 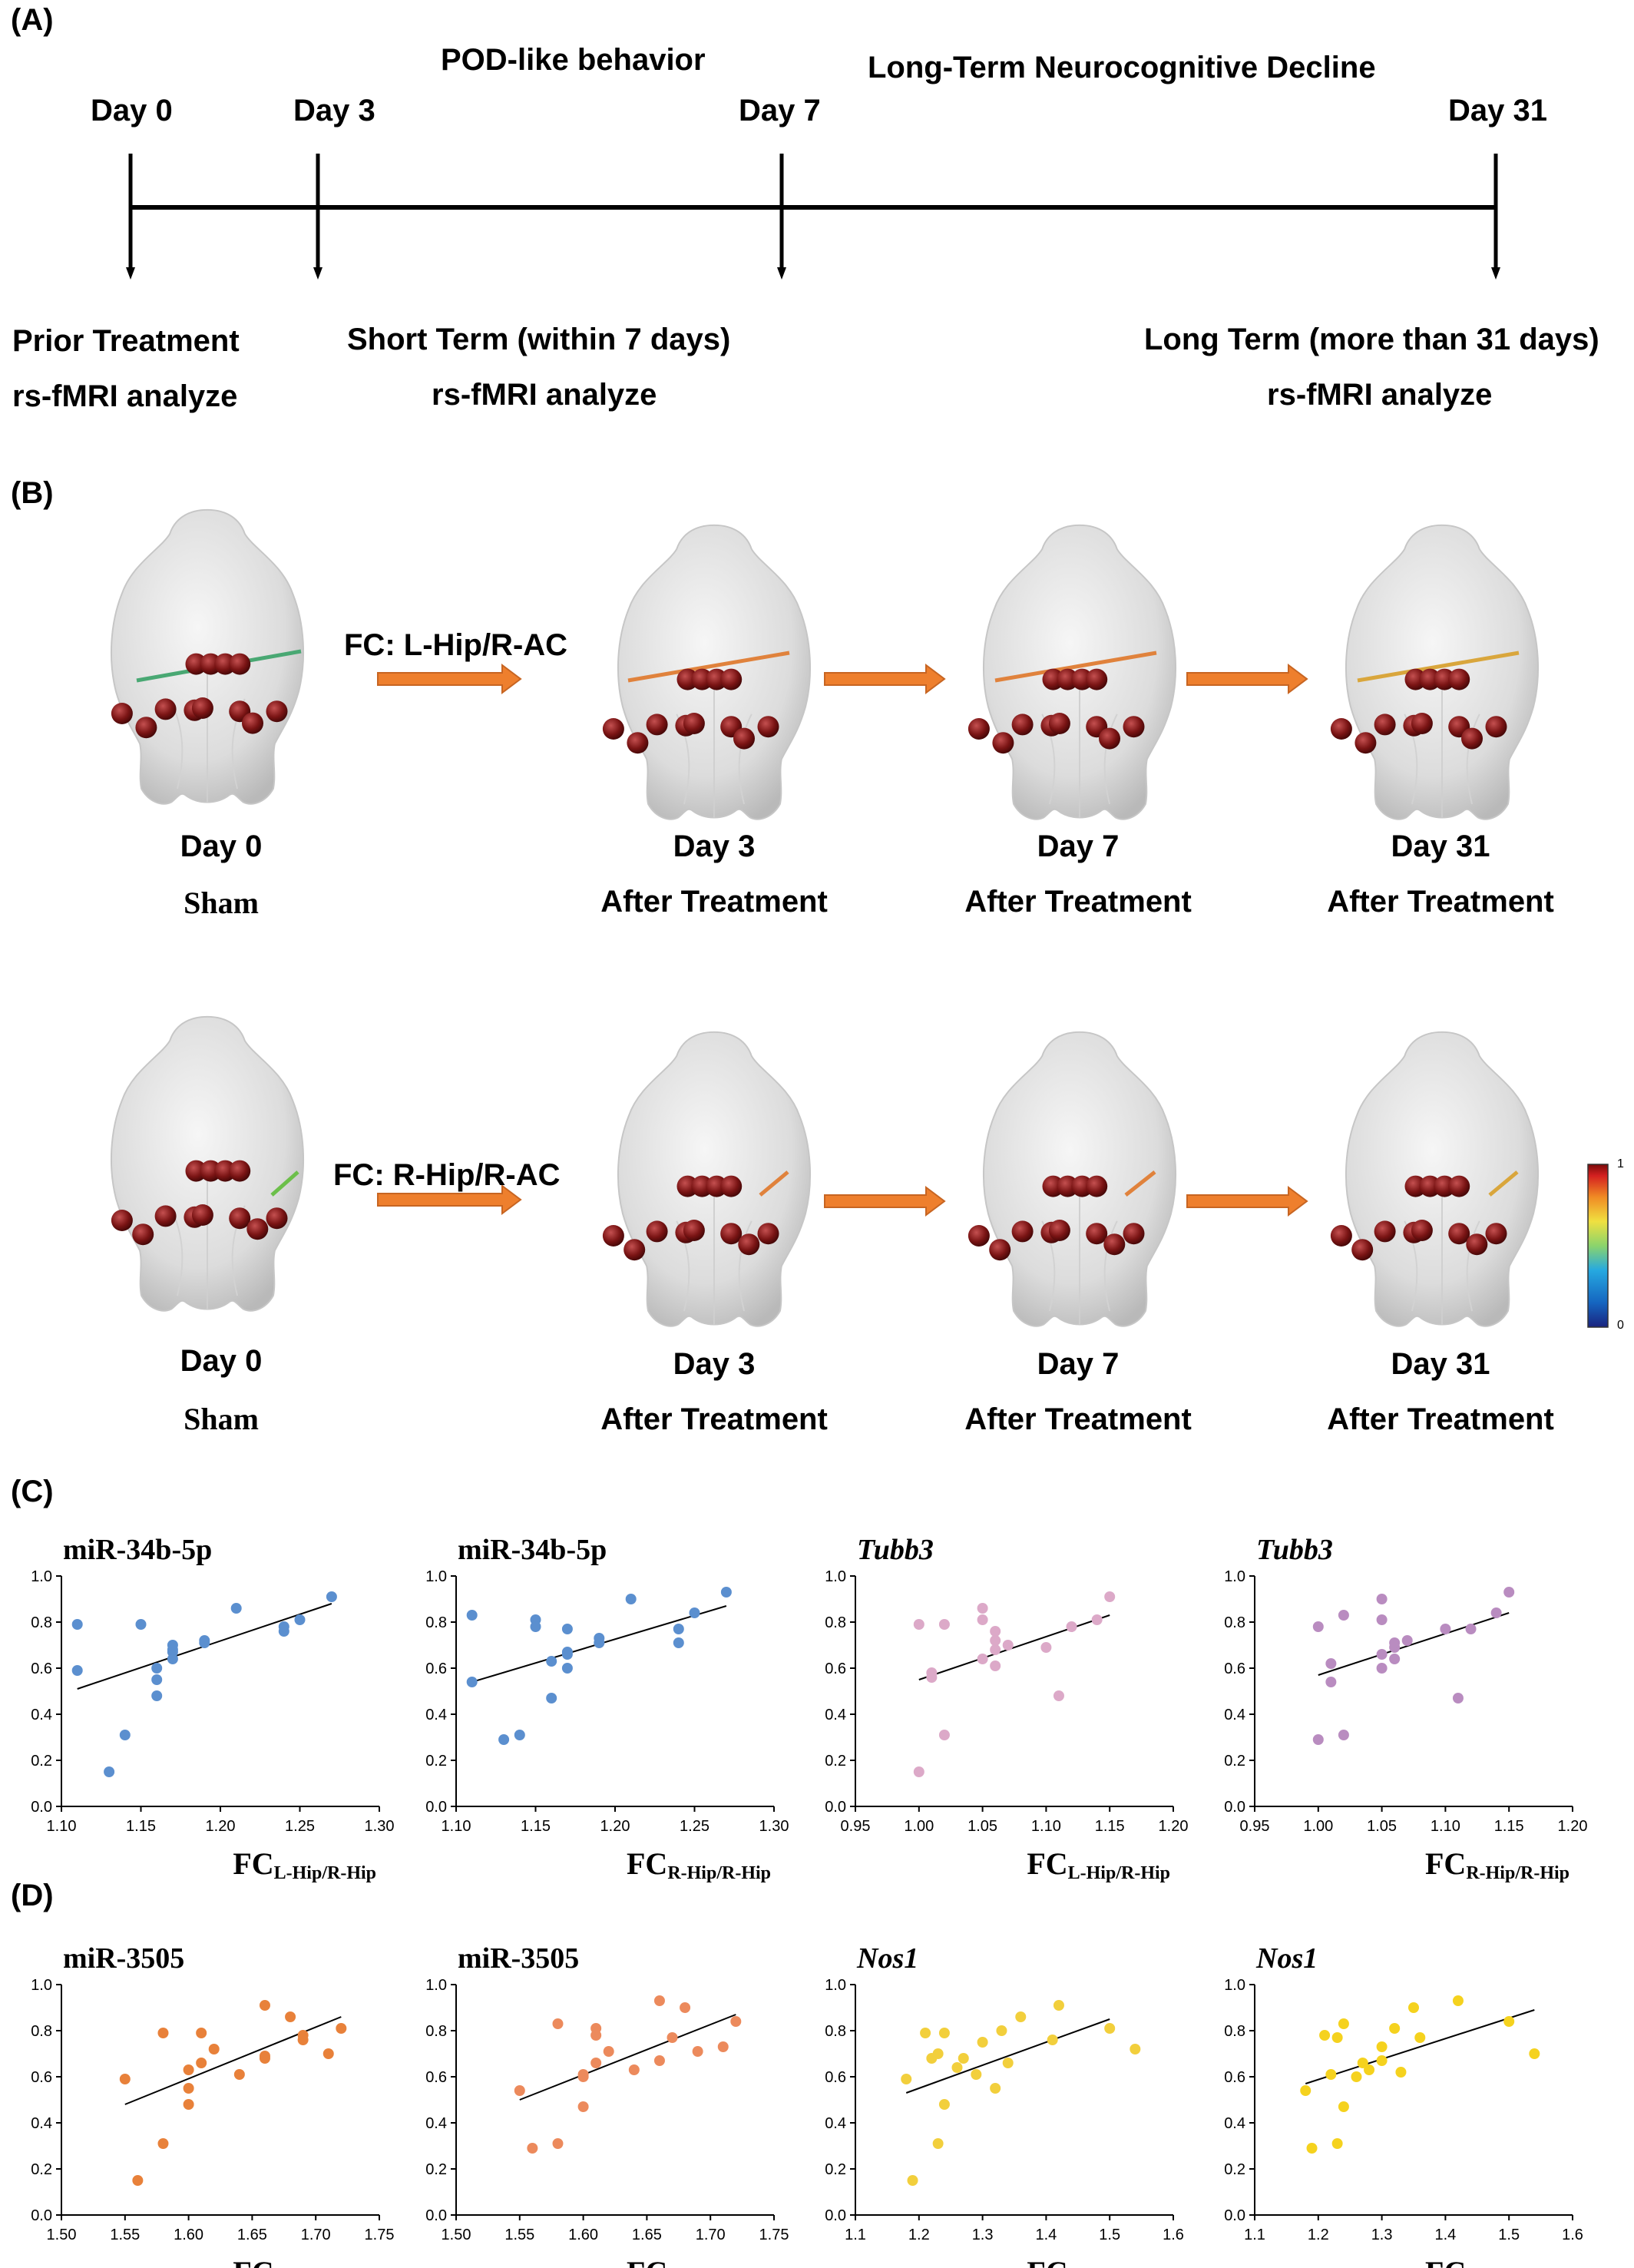 What do you see at coordinates (887, 1958) in the screenshot?
I see `chart-title: Nos1` at bounding box center [887, 1958].